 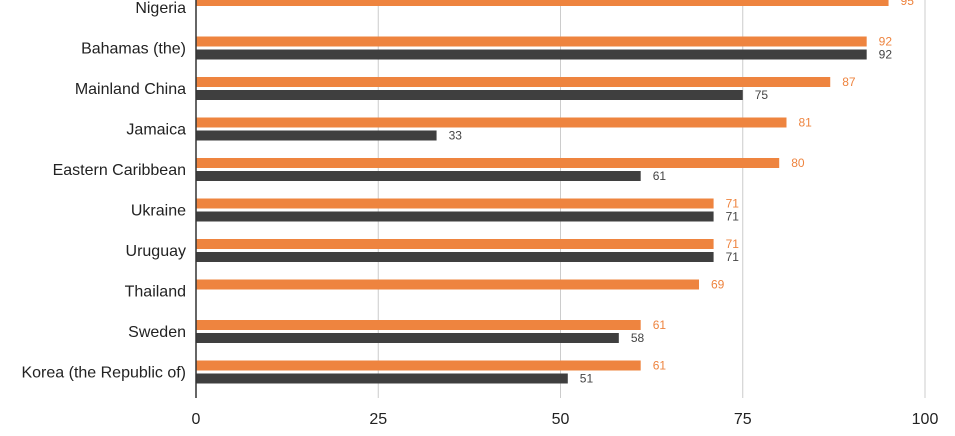 I want to click on category-label: Mainland China, so click(x=130, y=89).